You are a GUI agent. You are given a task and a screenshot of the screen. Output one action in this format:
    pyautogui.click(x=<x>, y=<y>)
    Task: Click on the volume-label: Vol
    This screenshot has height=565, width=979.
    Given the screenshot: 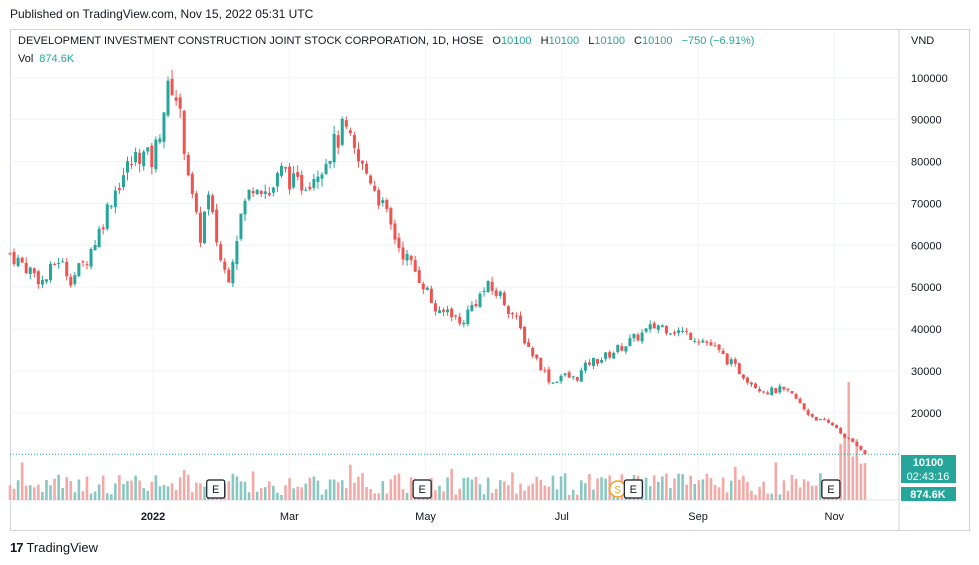 What is the action you would take?
    pyautogui.click(x=26, y=59)
    